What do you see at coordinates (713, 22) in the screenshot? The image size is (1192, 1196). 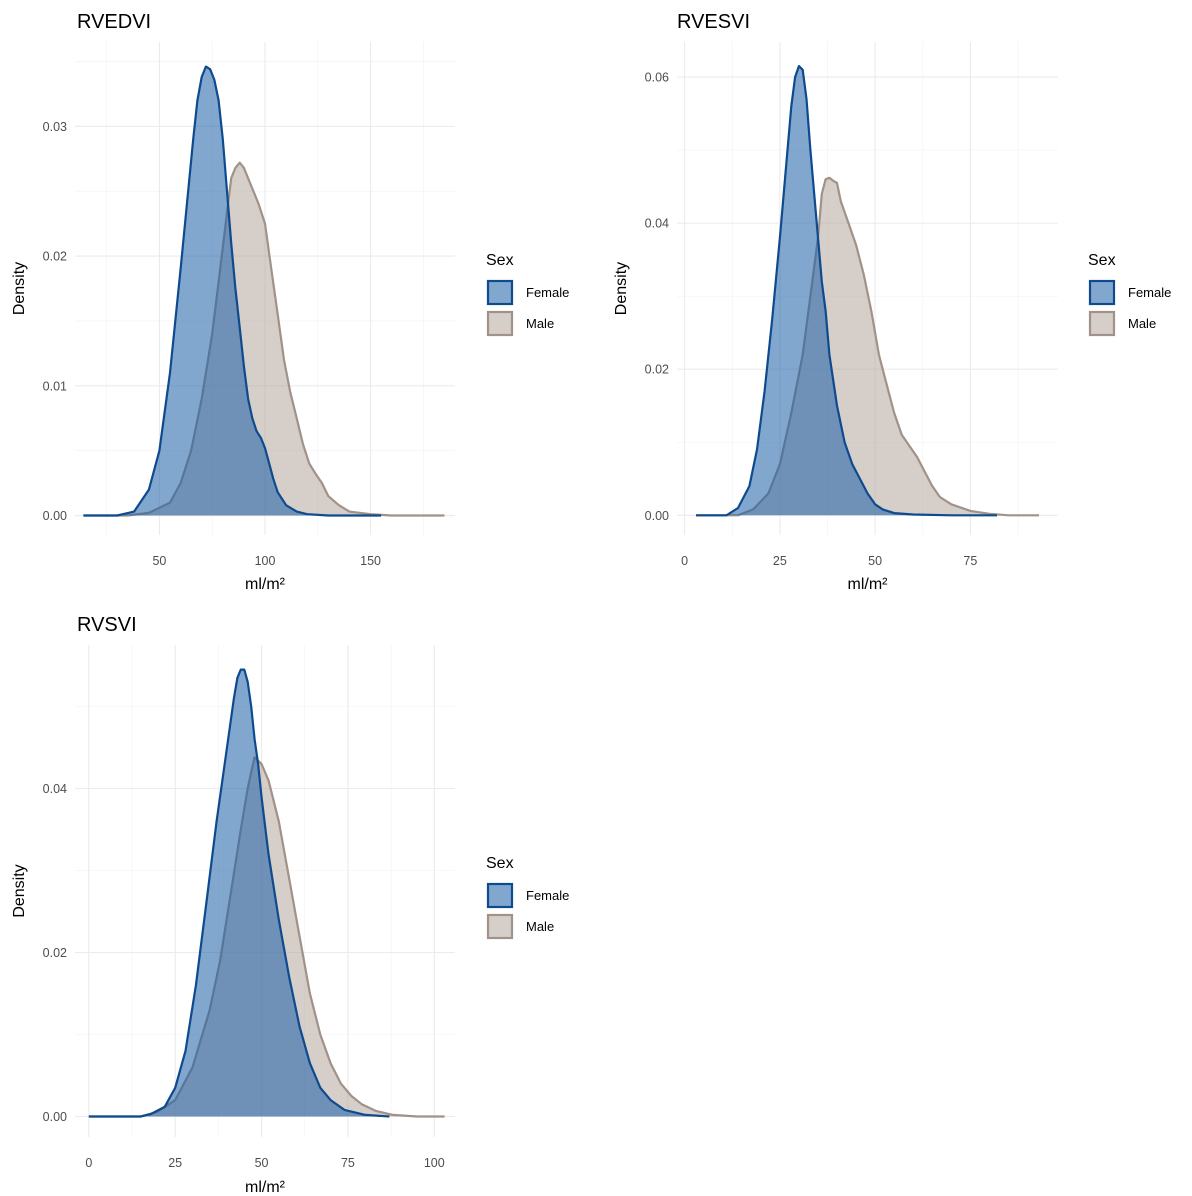 I see `panel-title: RVESVI` at bounding box center [713, 22].